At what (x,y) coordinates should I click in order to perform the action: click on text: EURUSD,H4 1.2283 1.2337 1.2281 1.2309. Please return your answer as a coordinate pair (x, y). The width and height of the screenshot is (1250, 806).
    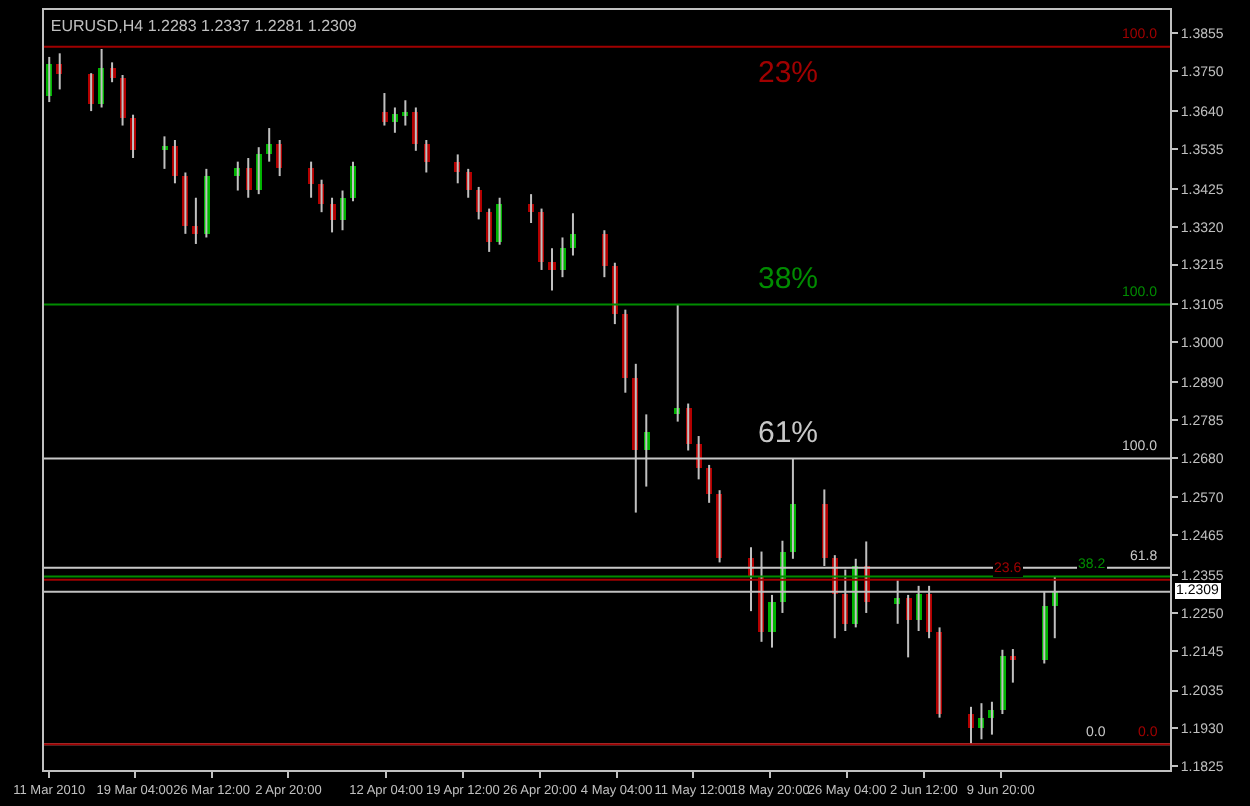
    Looking at the image, I should click on (204, 26).